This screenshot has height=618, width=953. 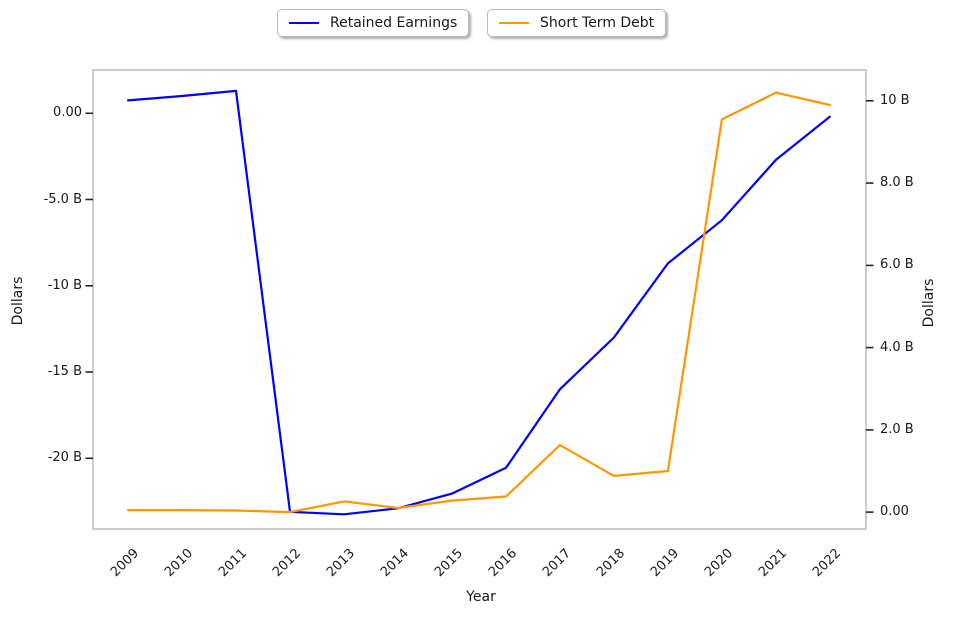 What do you see at coordinates (514, 23) in the screenshot?
I see `short-term-debt-line-swatch` at bounding box center [514, 23].